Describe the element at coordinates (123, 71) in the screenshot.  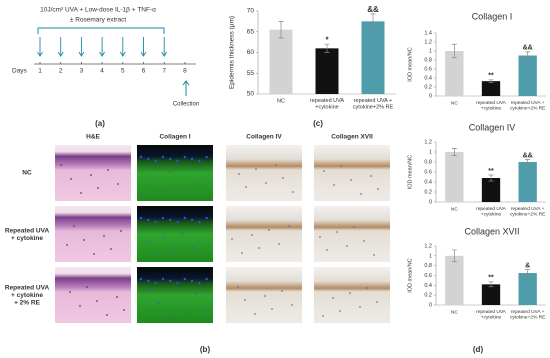
I see `day-label: 5` at that location.